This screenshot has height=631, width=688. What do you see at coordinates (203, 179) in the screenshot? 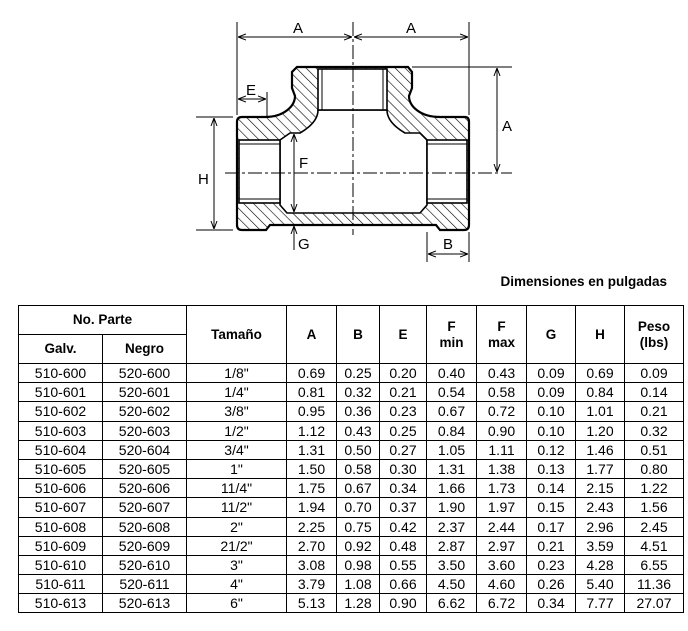
I see `label-h: H` at bounding box center [203, 179].